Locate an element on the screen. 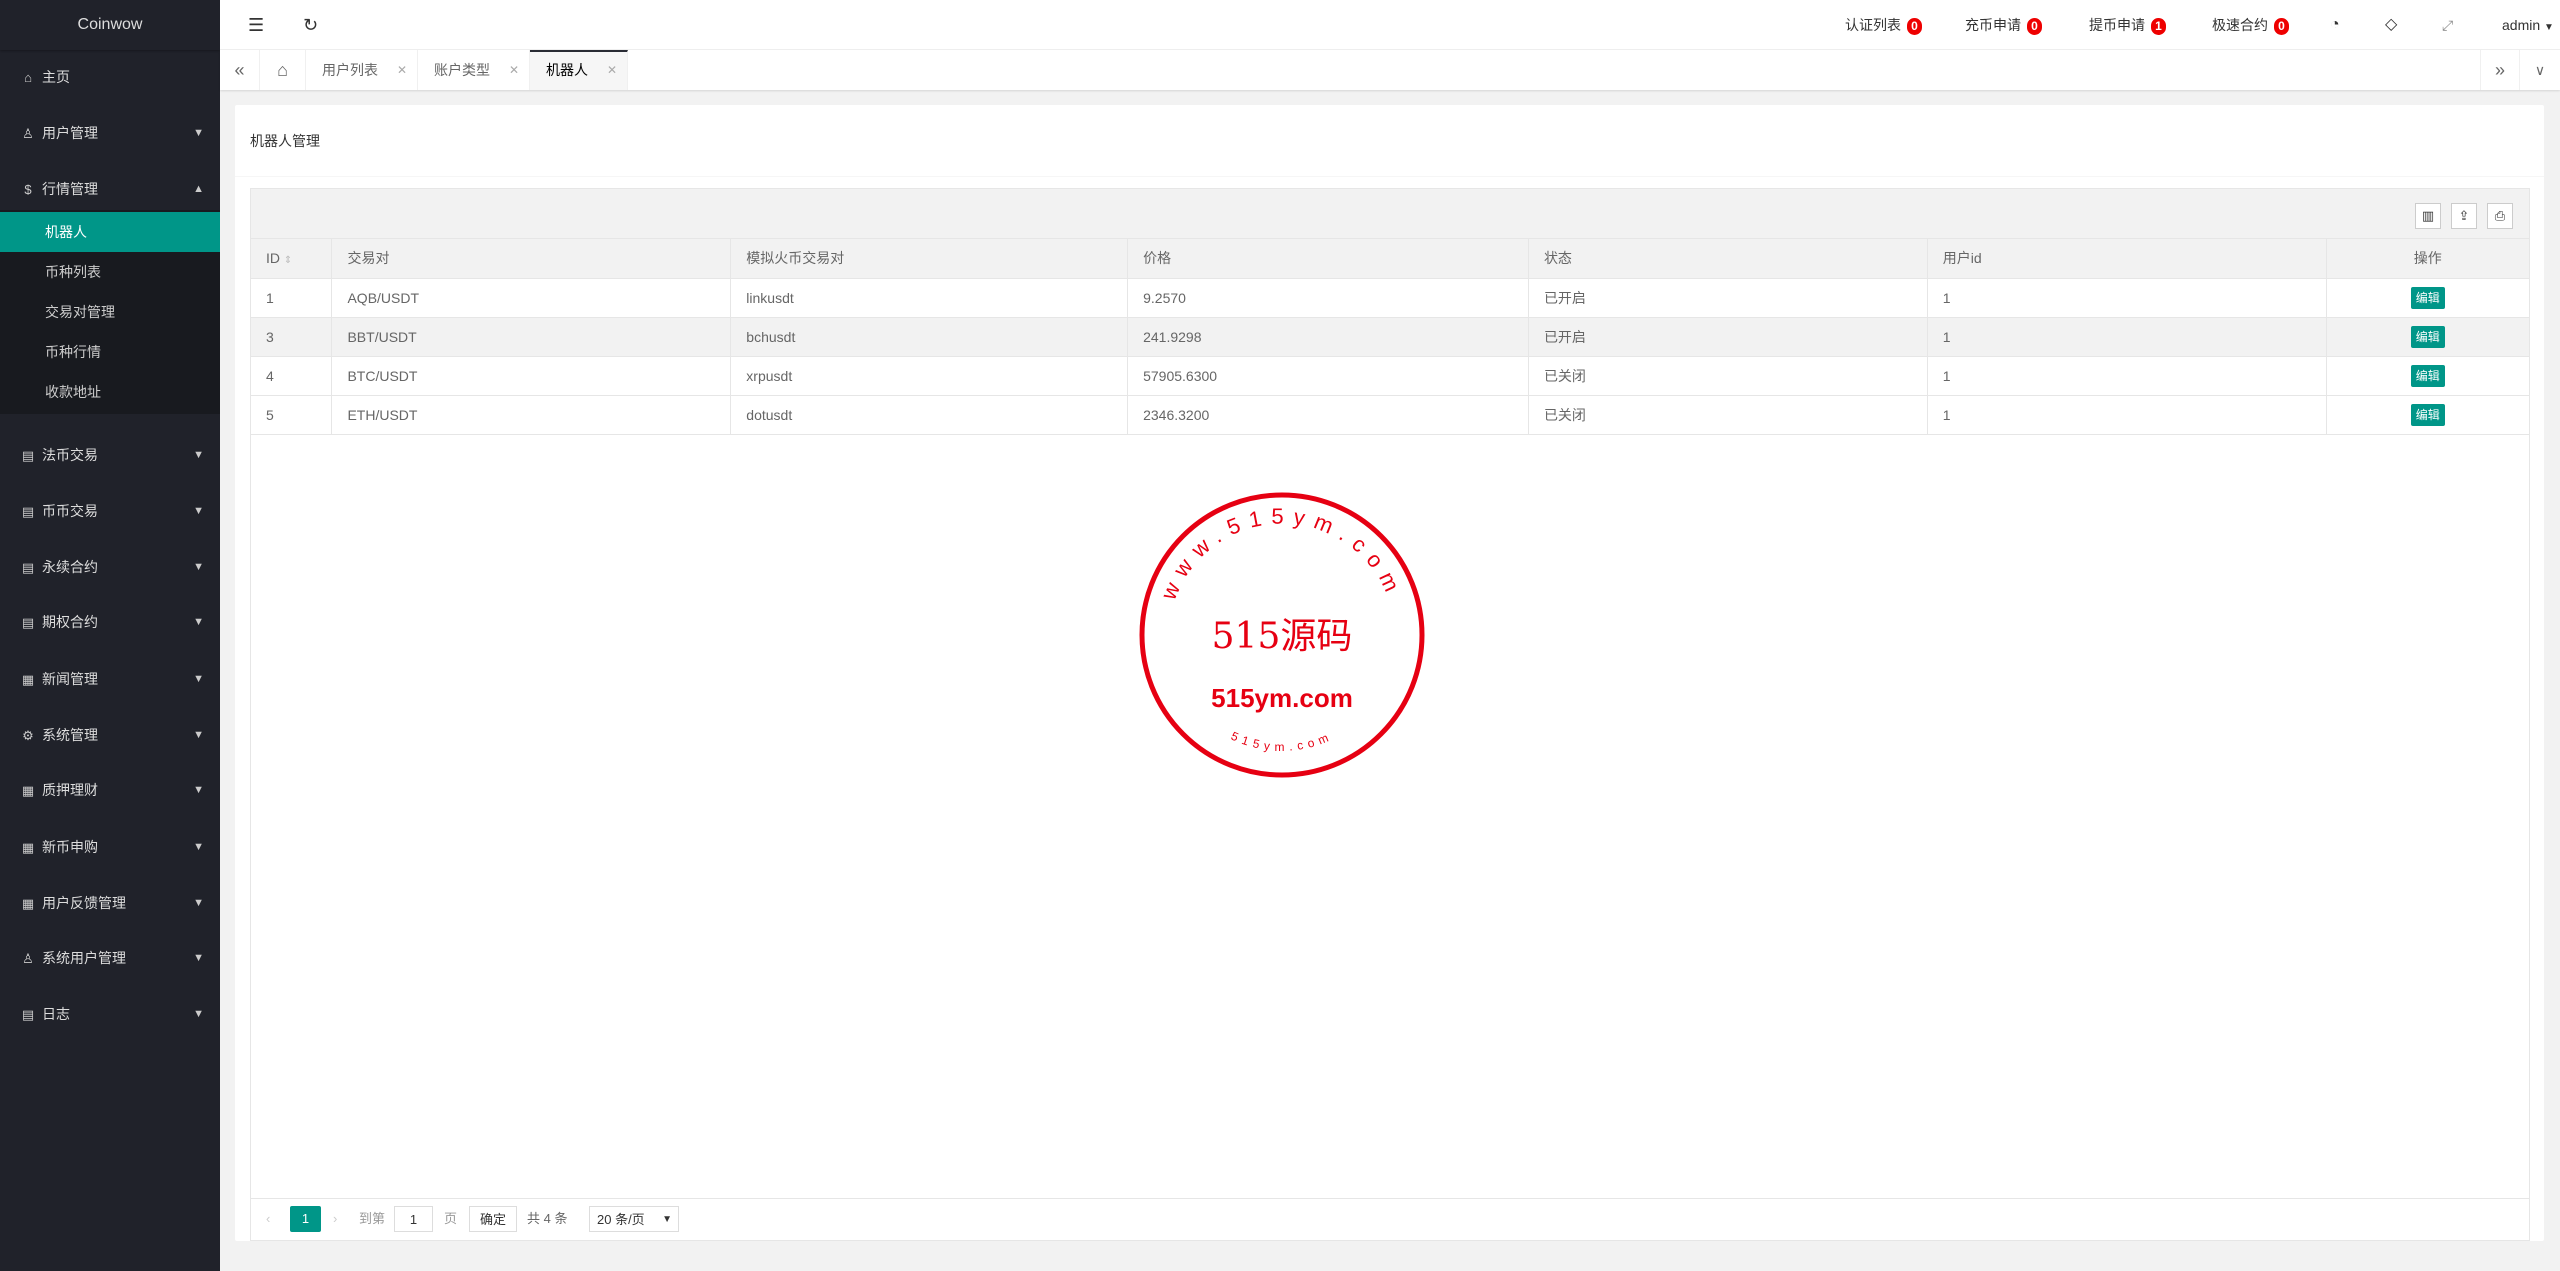 The height and width of the screenshot is (1271, 2560). sidebar-item: ▤ 永续合约 ▼ is located at coordinates (110, 567).